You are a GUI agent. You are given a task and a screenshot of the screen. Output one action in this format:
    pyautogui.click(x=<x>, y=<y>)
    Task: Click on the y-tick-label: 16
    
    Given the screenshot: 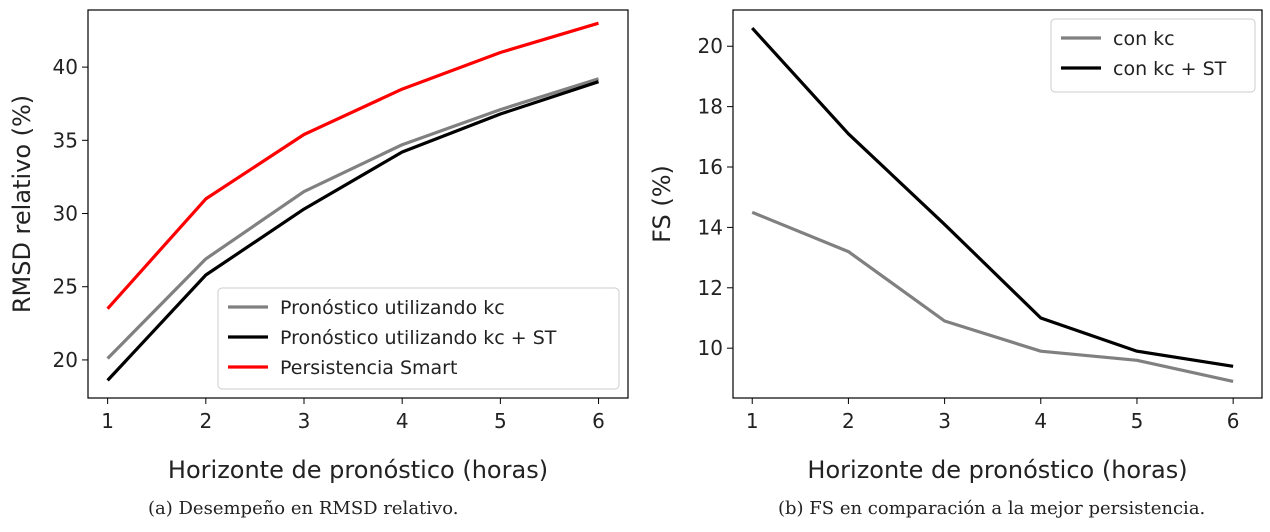 What is the action you would take?
    pyautogui.click(x=710, y=167)
    